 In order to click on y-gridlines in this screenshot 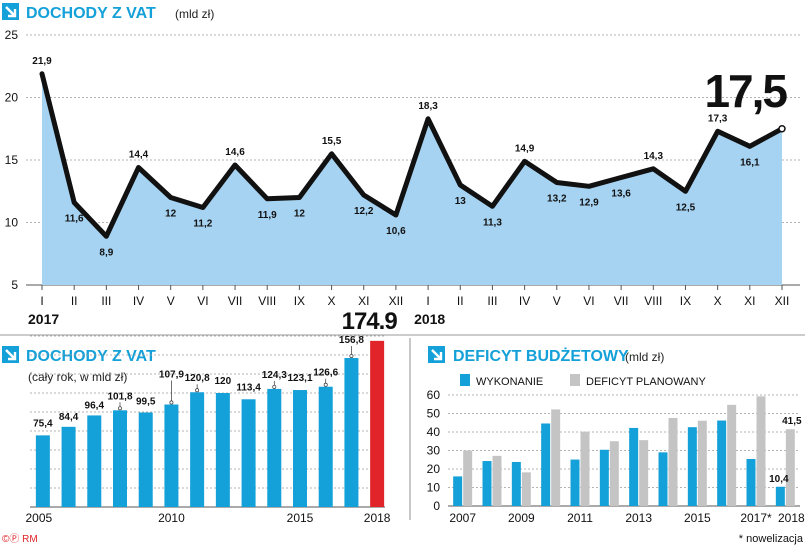, I will do `click(624, 450)`.